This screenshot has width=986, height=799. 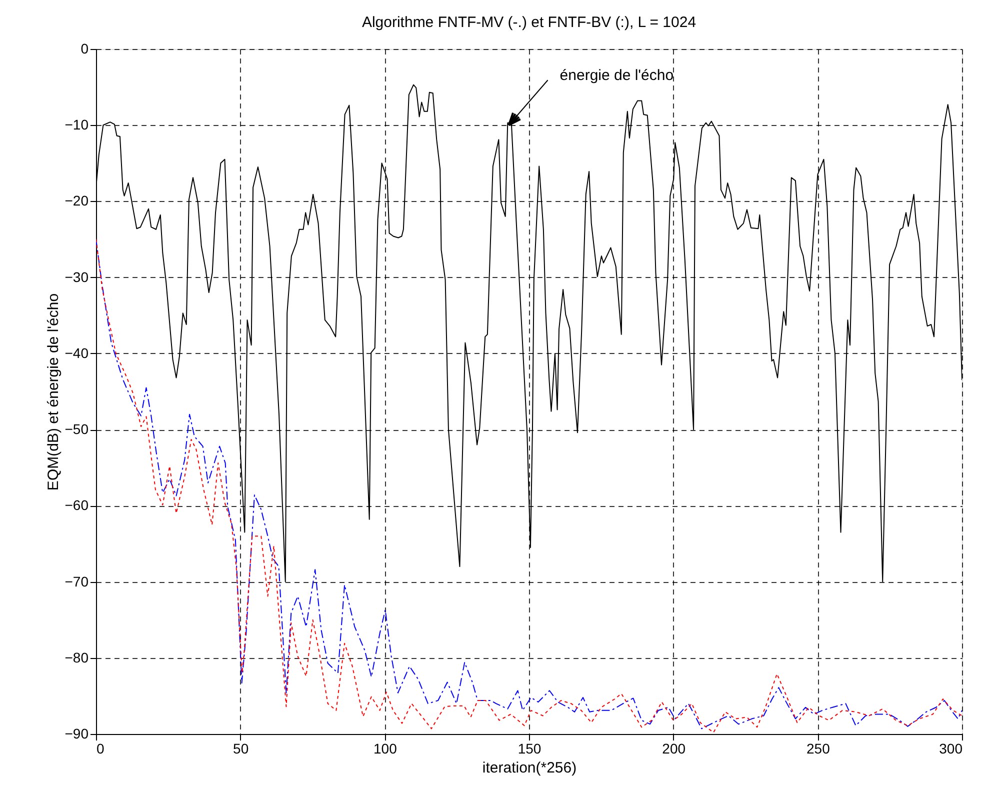 I want to click on y-tick-label: −80, so click(x=76, y=657).